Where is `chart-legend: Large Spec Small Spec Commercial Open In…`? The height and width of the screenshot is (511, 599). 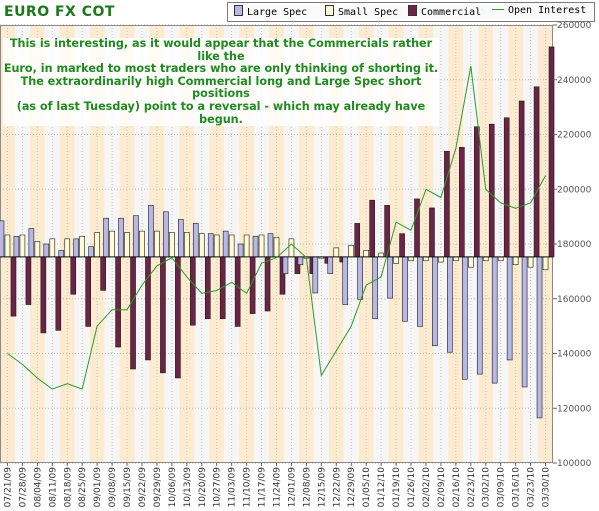 chart-legend: Large Spec Small Spec Commercial Open In… is located at coordinates (411, 12).